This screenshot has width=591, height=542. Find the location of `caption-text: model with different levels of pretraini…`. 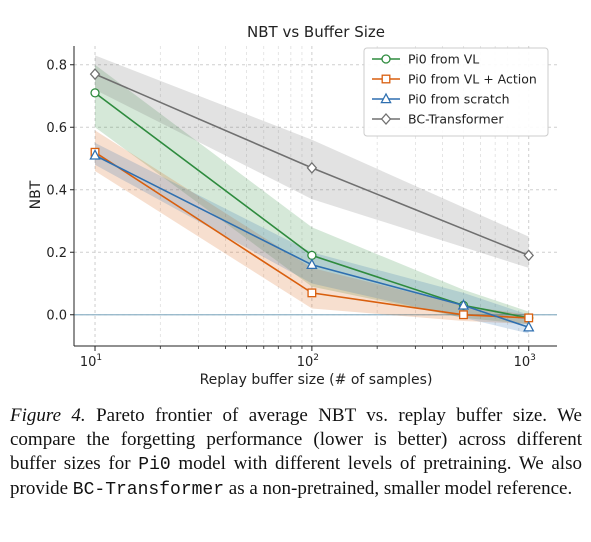

caption-text: model with different levels of pretraini… is located at coordinates (296, 476).